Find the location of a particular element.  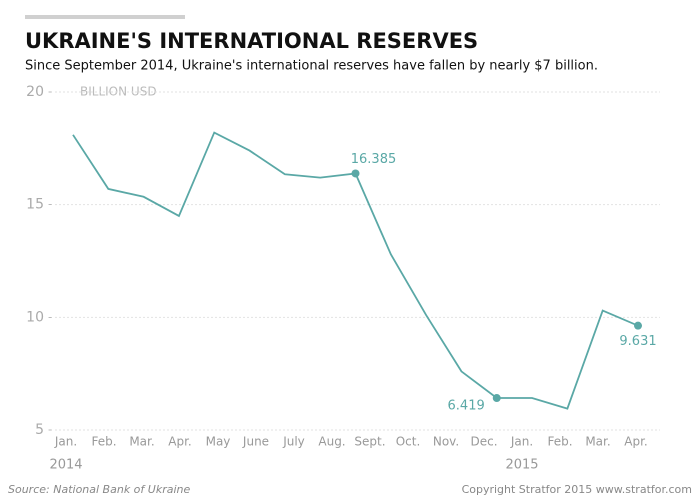

value-label: 16.385 is located at coordinates (374, 159).